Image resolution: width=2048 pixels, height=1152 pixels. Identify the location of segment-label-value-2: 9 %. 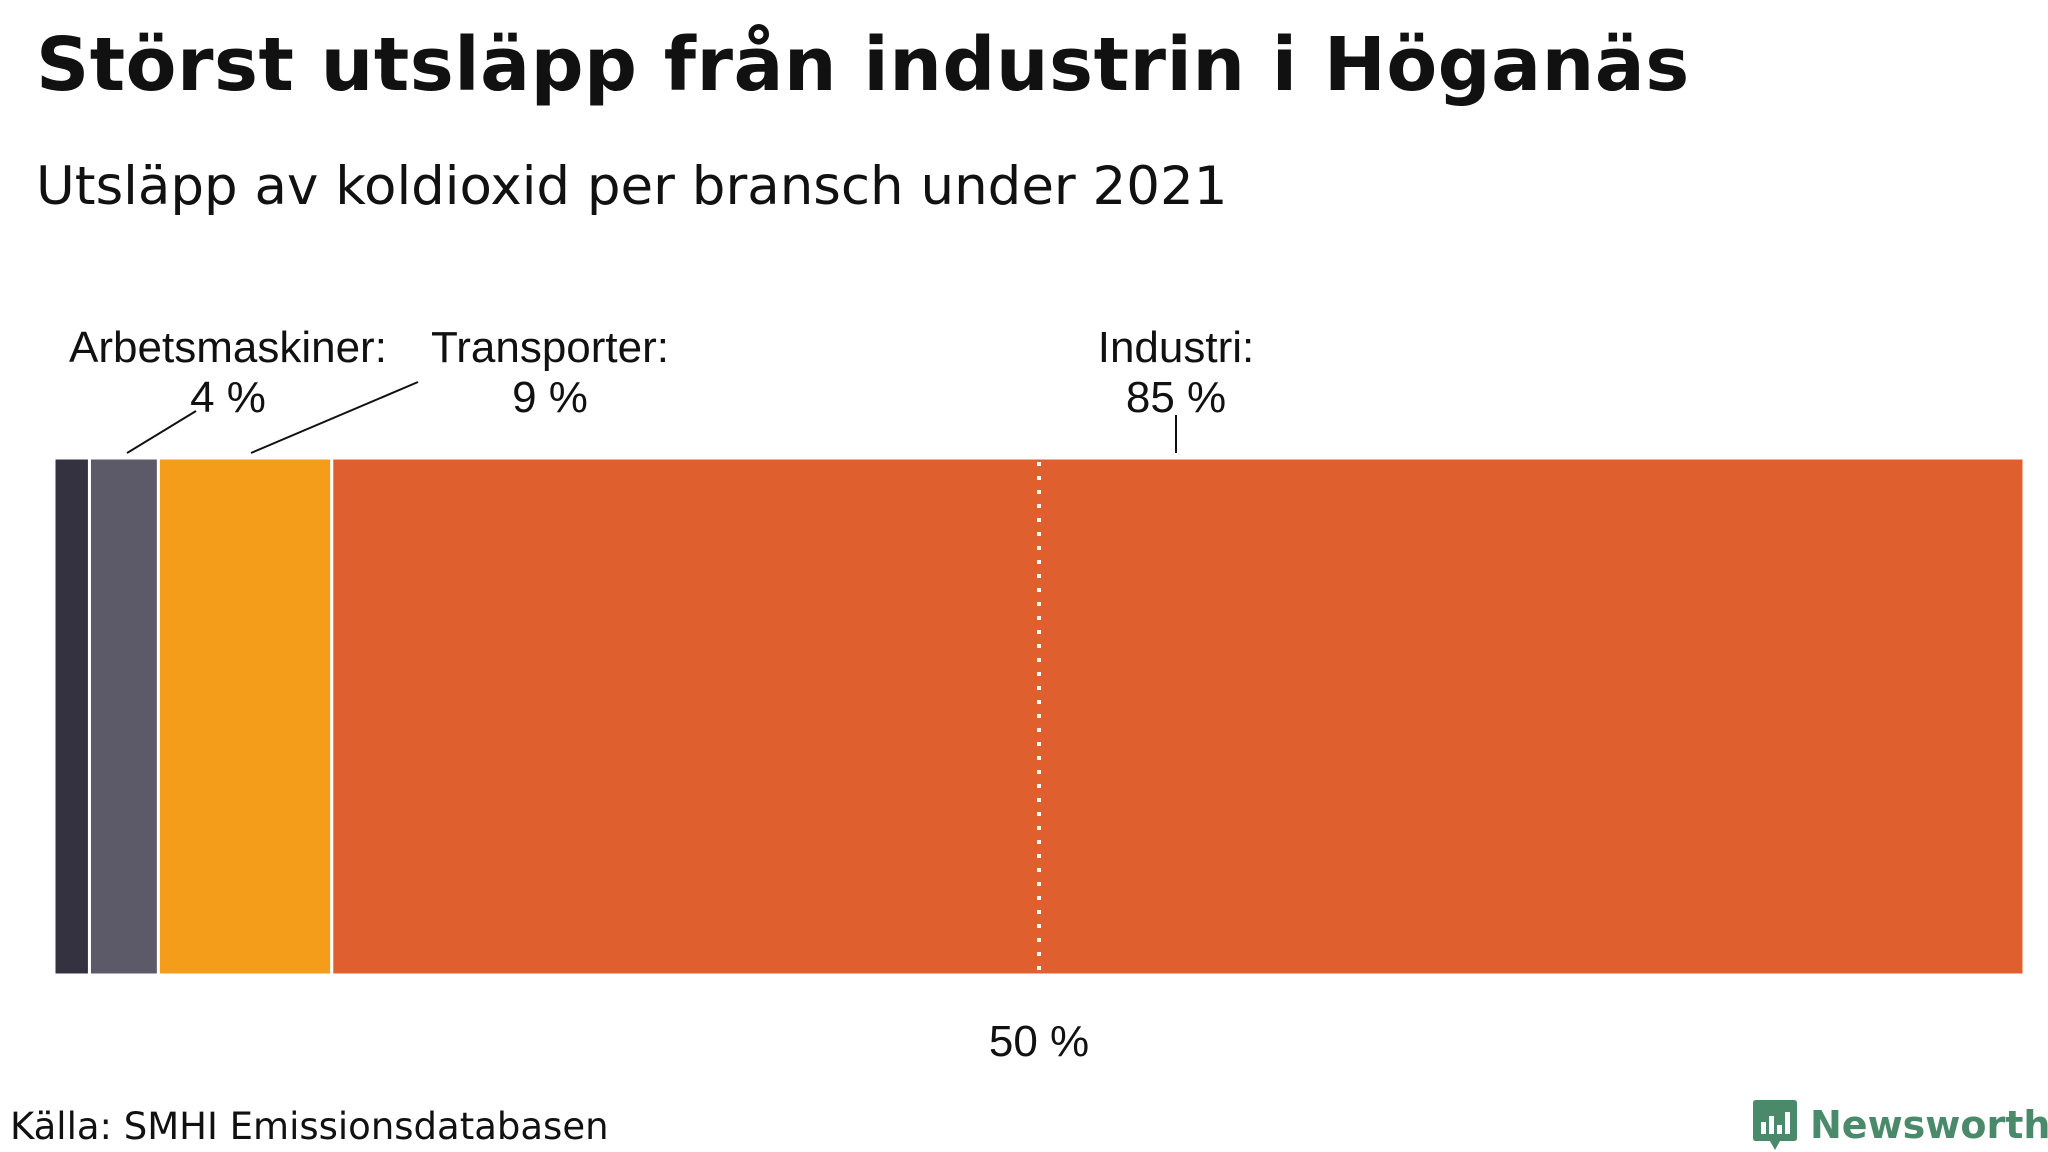
(550, 397).